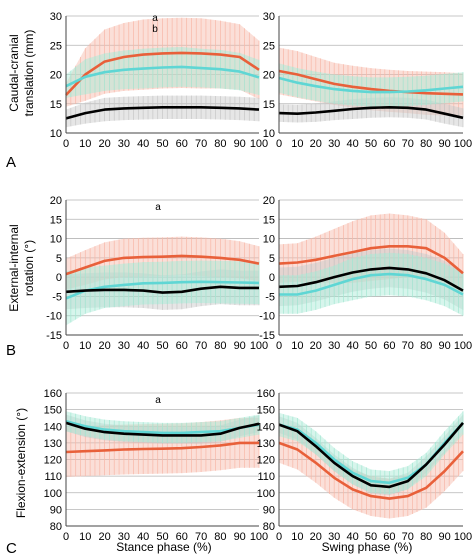  Describe the element at coordinates (14, 72) in the screenshot. I see `ylabel-row-a-line1: Caudal-cranial` at that location.